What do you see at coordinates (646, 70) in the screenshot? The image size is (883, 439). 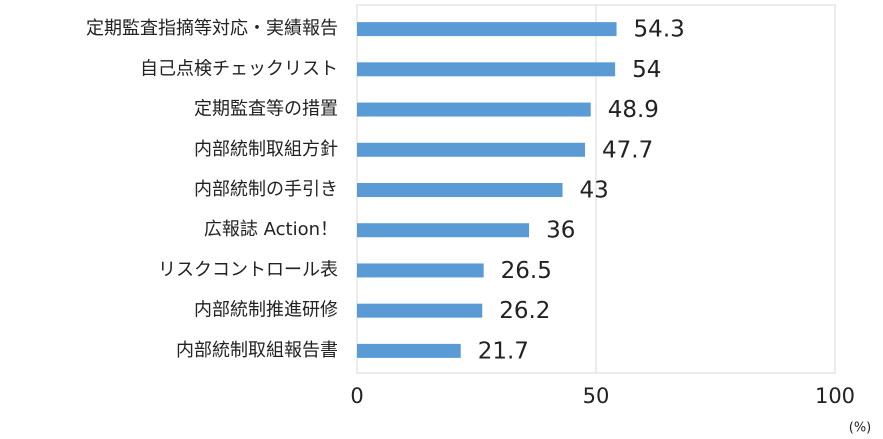 I see `value-label: 54` at bounding box center [646, 70].